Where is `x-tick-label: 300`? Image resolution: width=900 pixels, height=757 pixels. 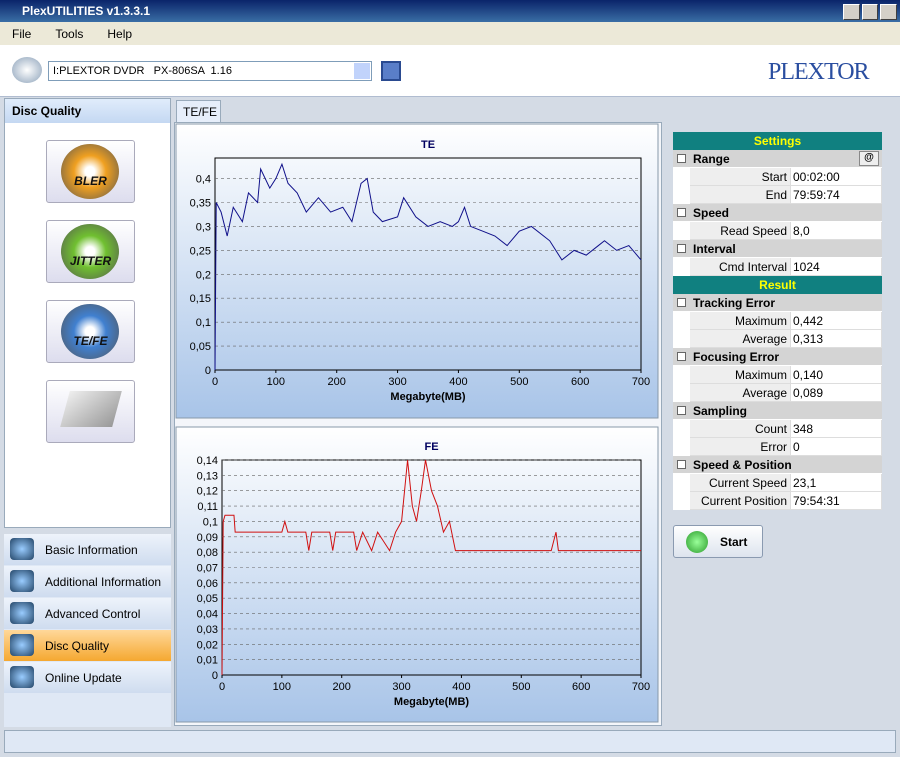
x-tick-label: 300 is located at coordinates (397, 382).